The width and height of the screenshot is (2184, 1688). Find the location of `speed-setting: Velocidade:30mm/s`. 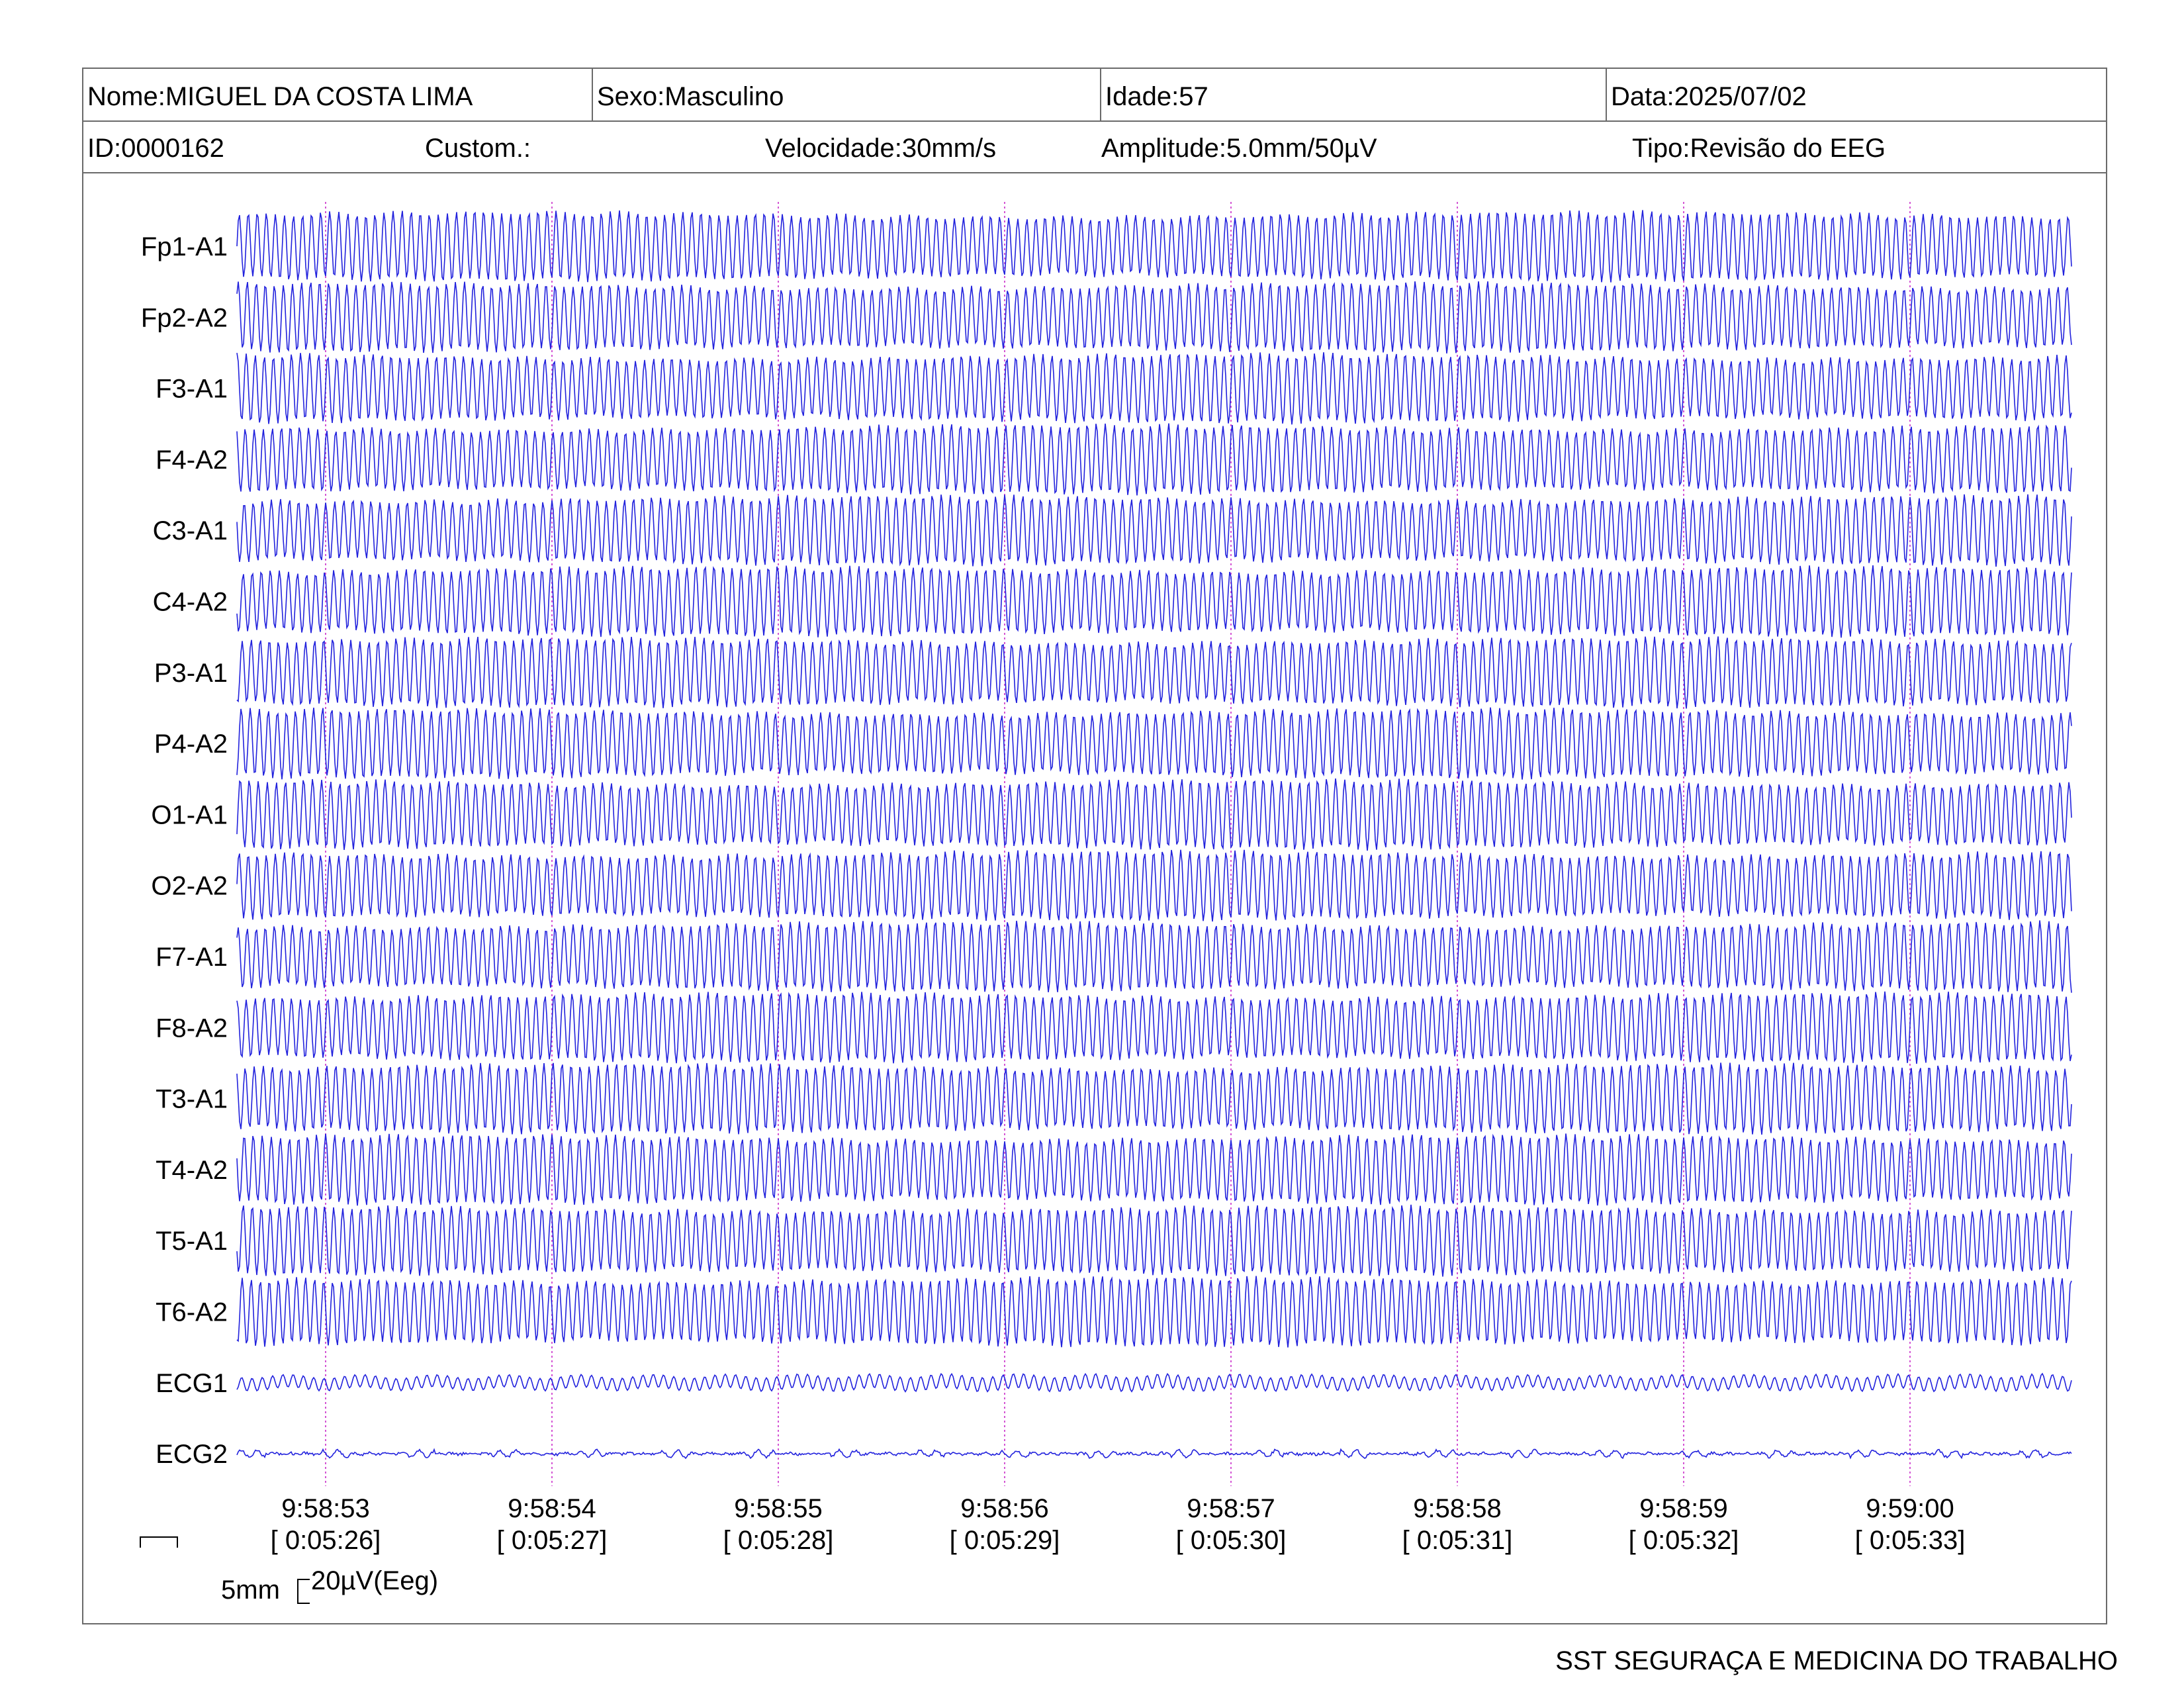

speed-setting: Velocidade:30mm/s is located at coordinates (881, 148).